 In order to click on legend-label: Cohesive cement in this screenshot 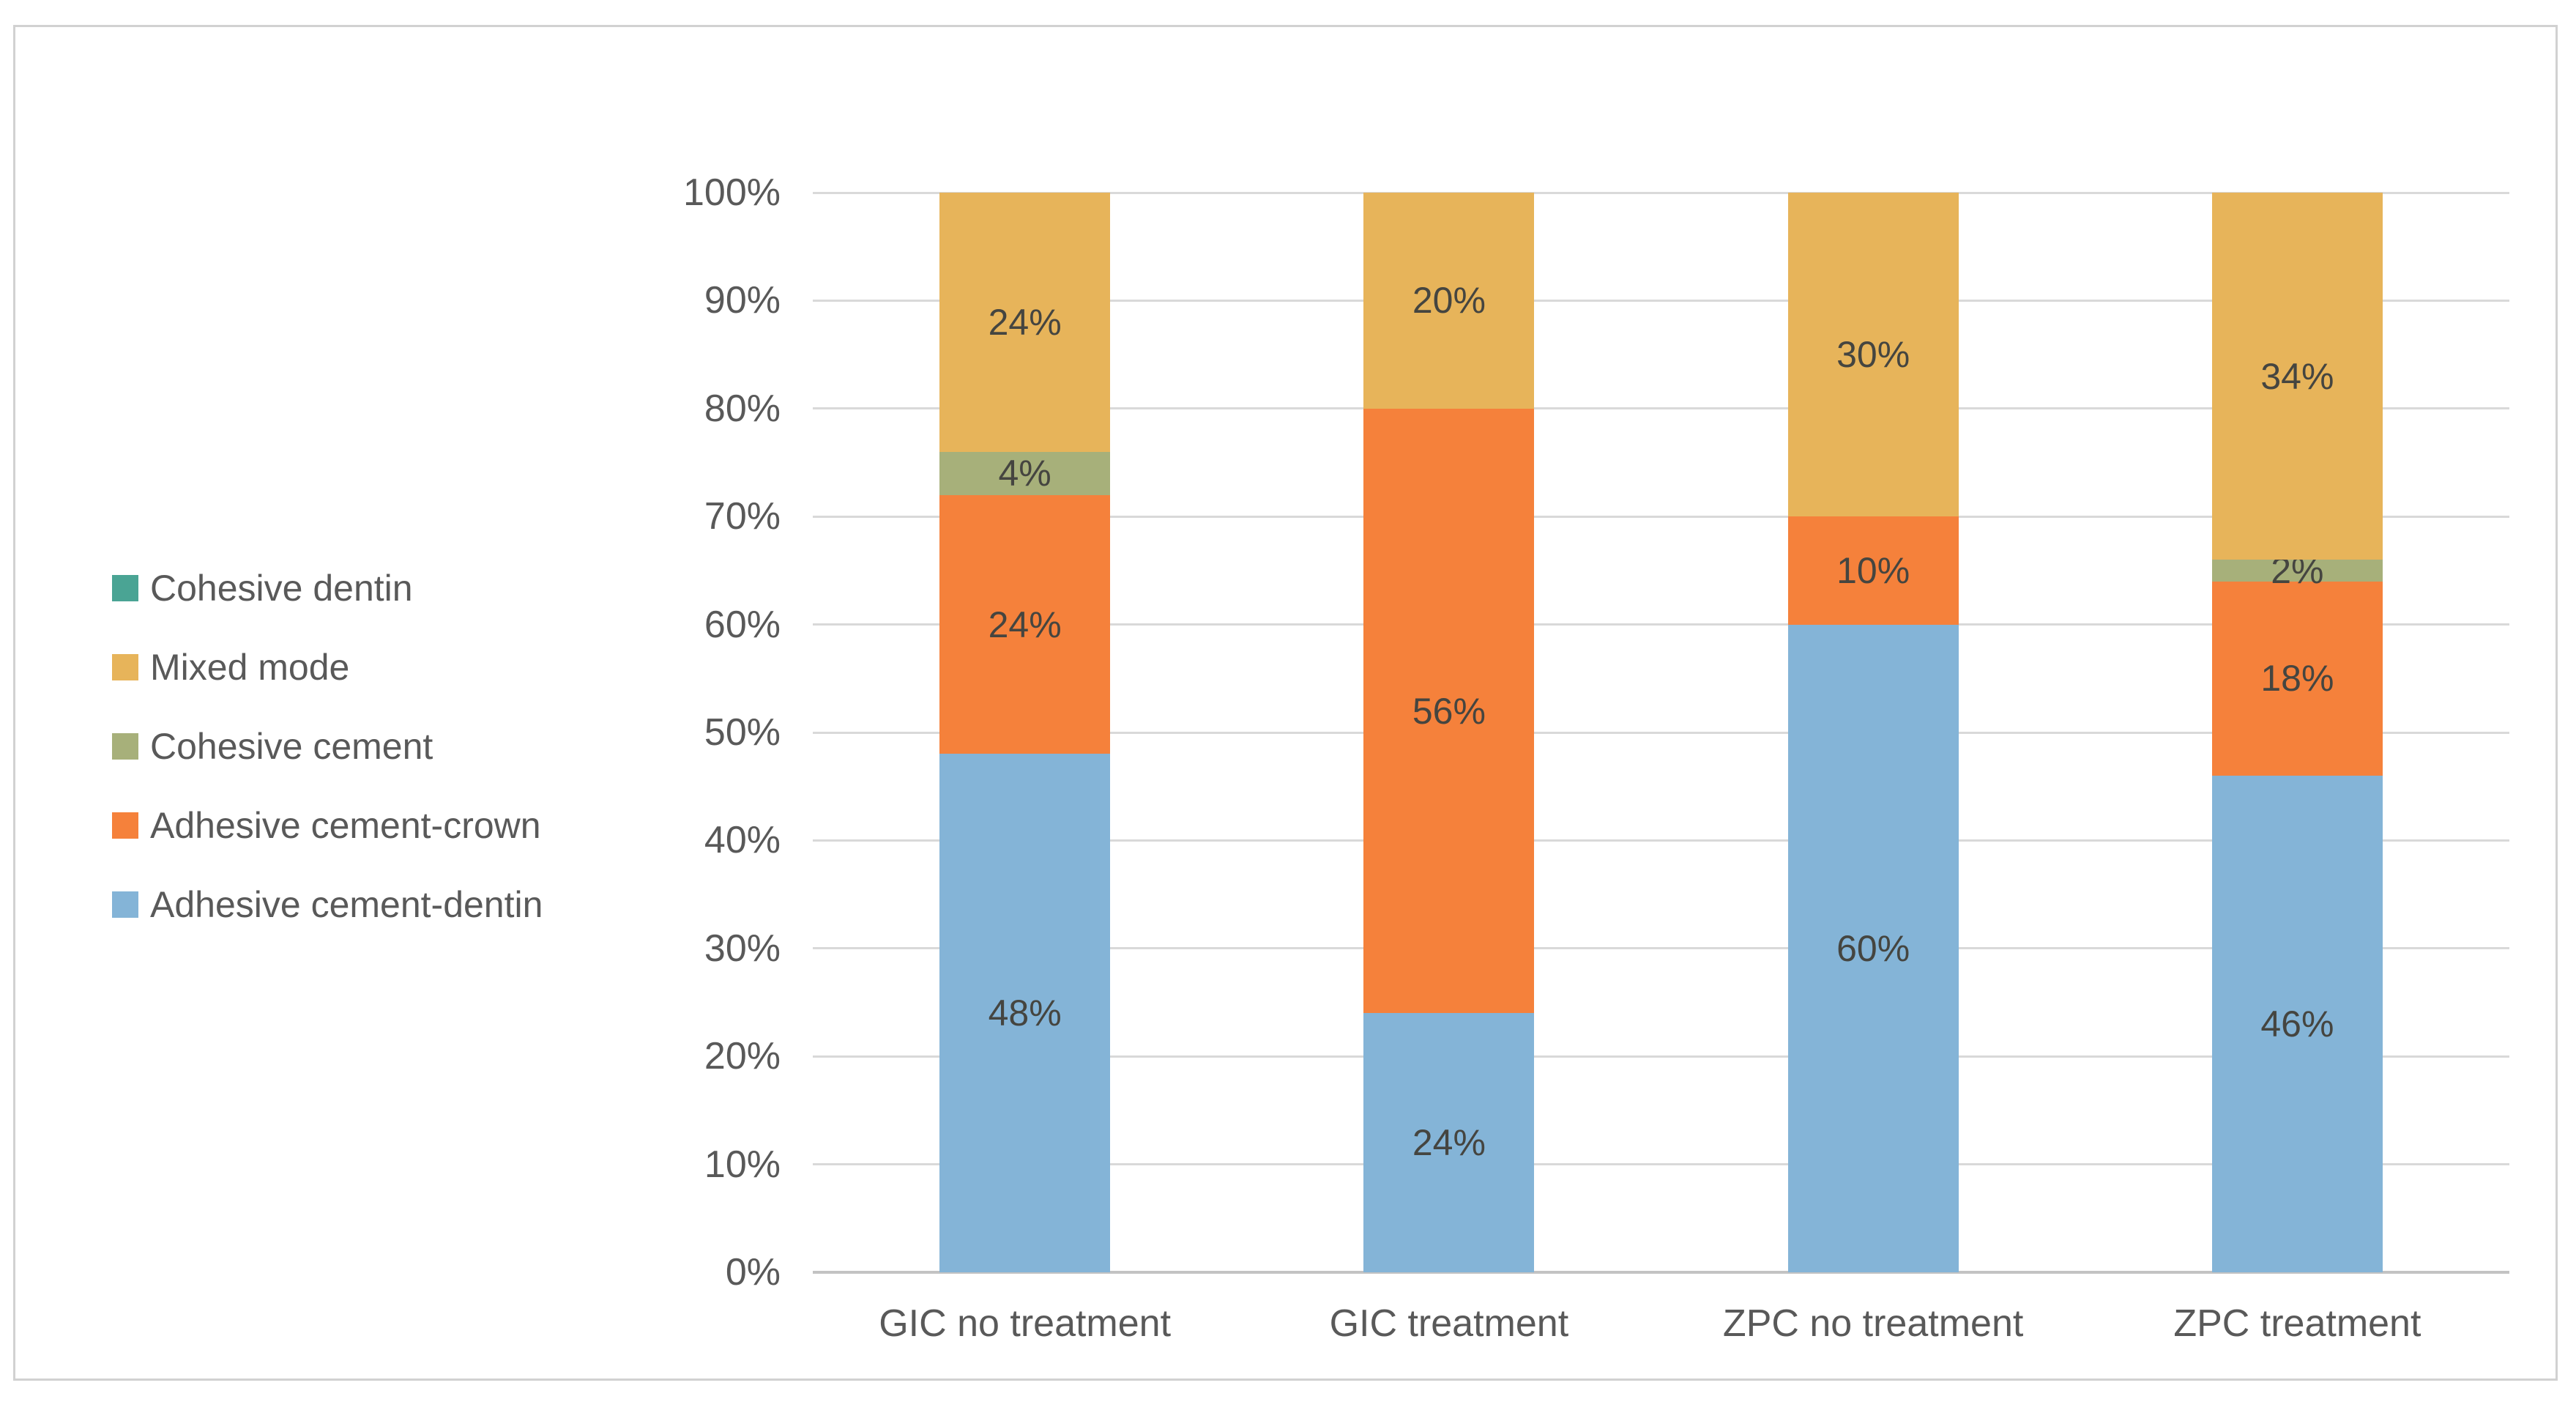, I will do `click(291, 746)`.